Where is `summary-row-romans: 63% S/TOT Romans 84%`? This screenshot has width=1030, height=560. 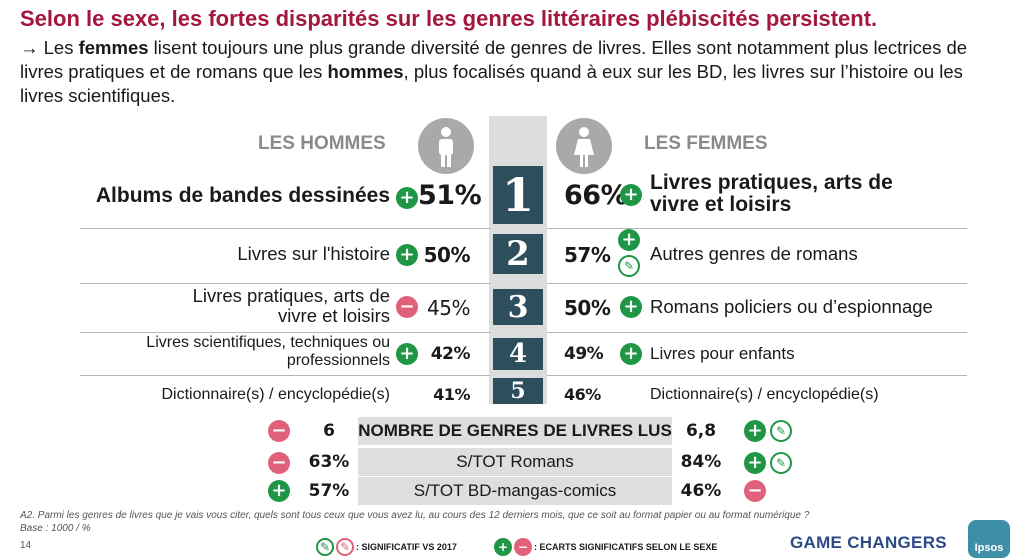 summary-row-romans: 63% S/TOT Romans 84% is located at coordinates (515, 462).